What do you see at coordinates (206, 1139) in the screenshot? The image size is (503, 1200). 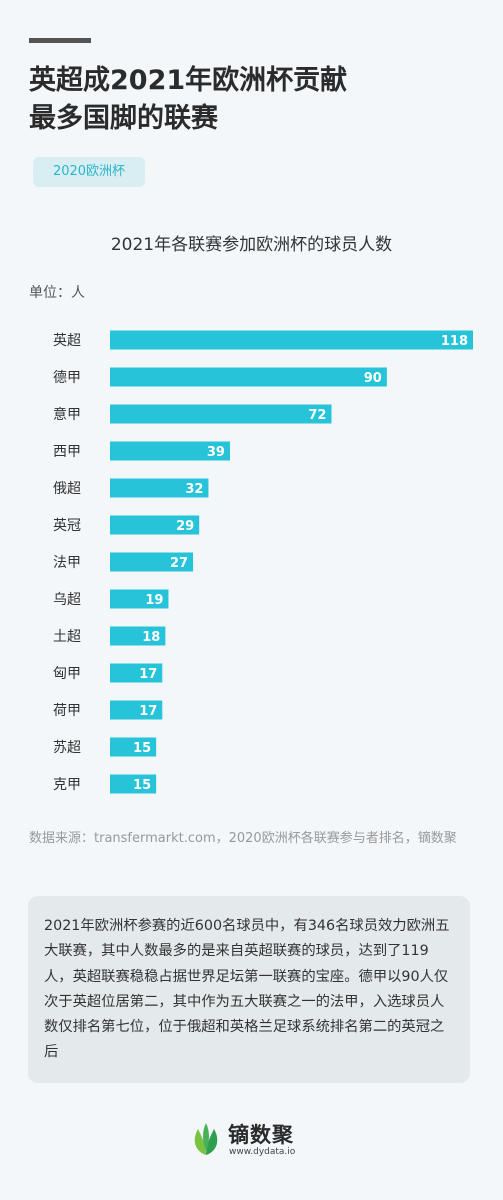 I see `leaf-logo-icon` at bounding box center [206, 1139].